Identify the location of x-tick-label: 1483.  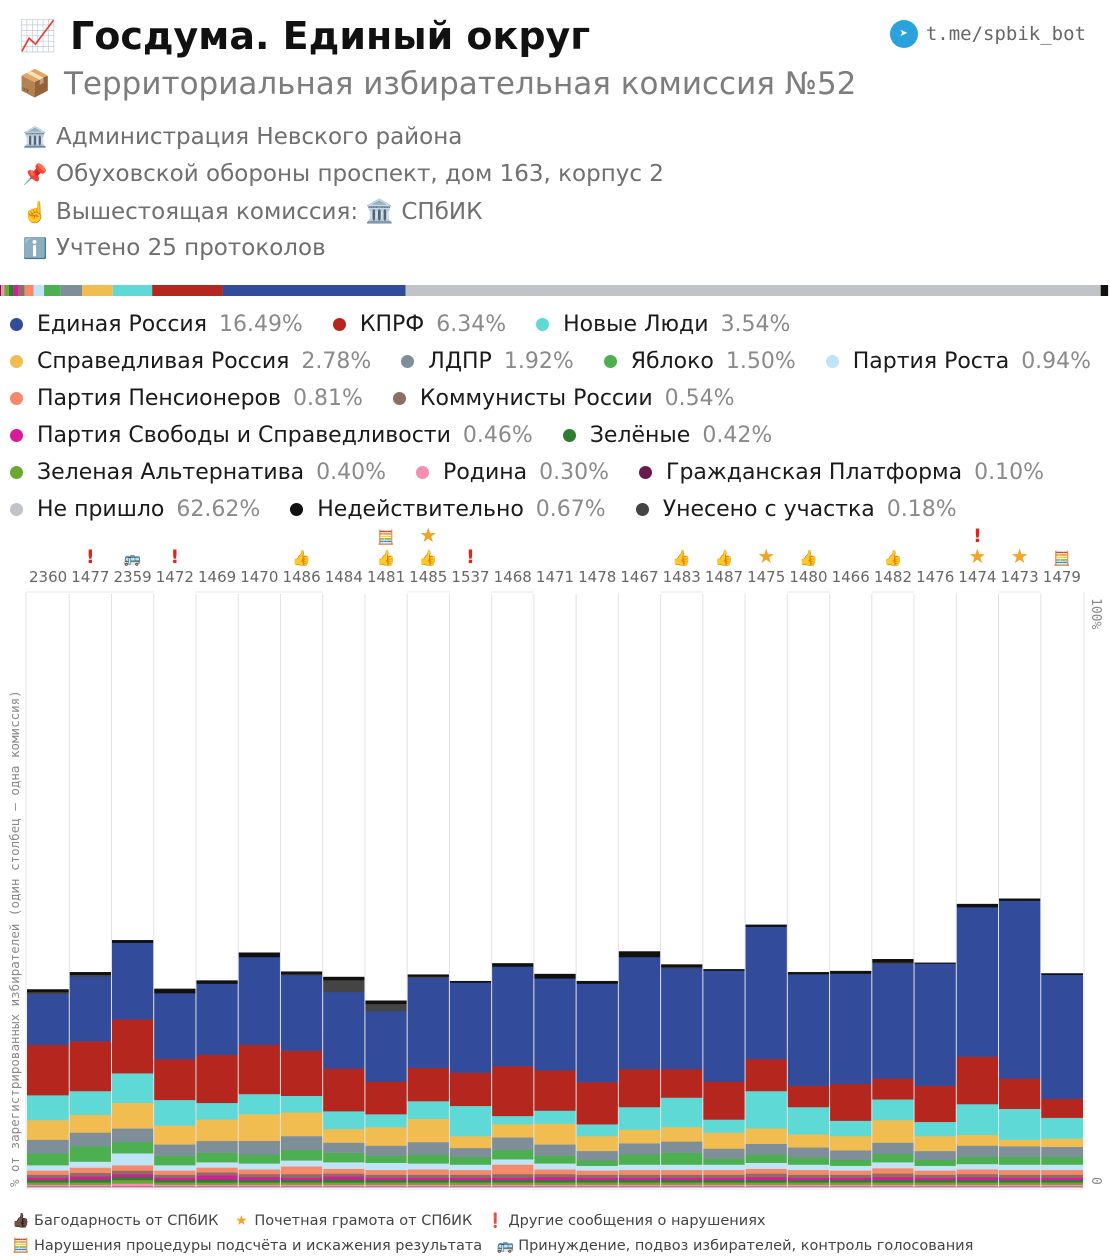
(682, 577).